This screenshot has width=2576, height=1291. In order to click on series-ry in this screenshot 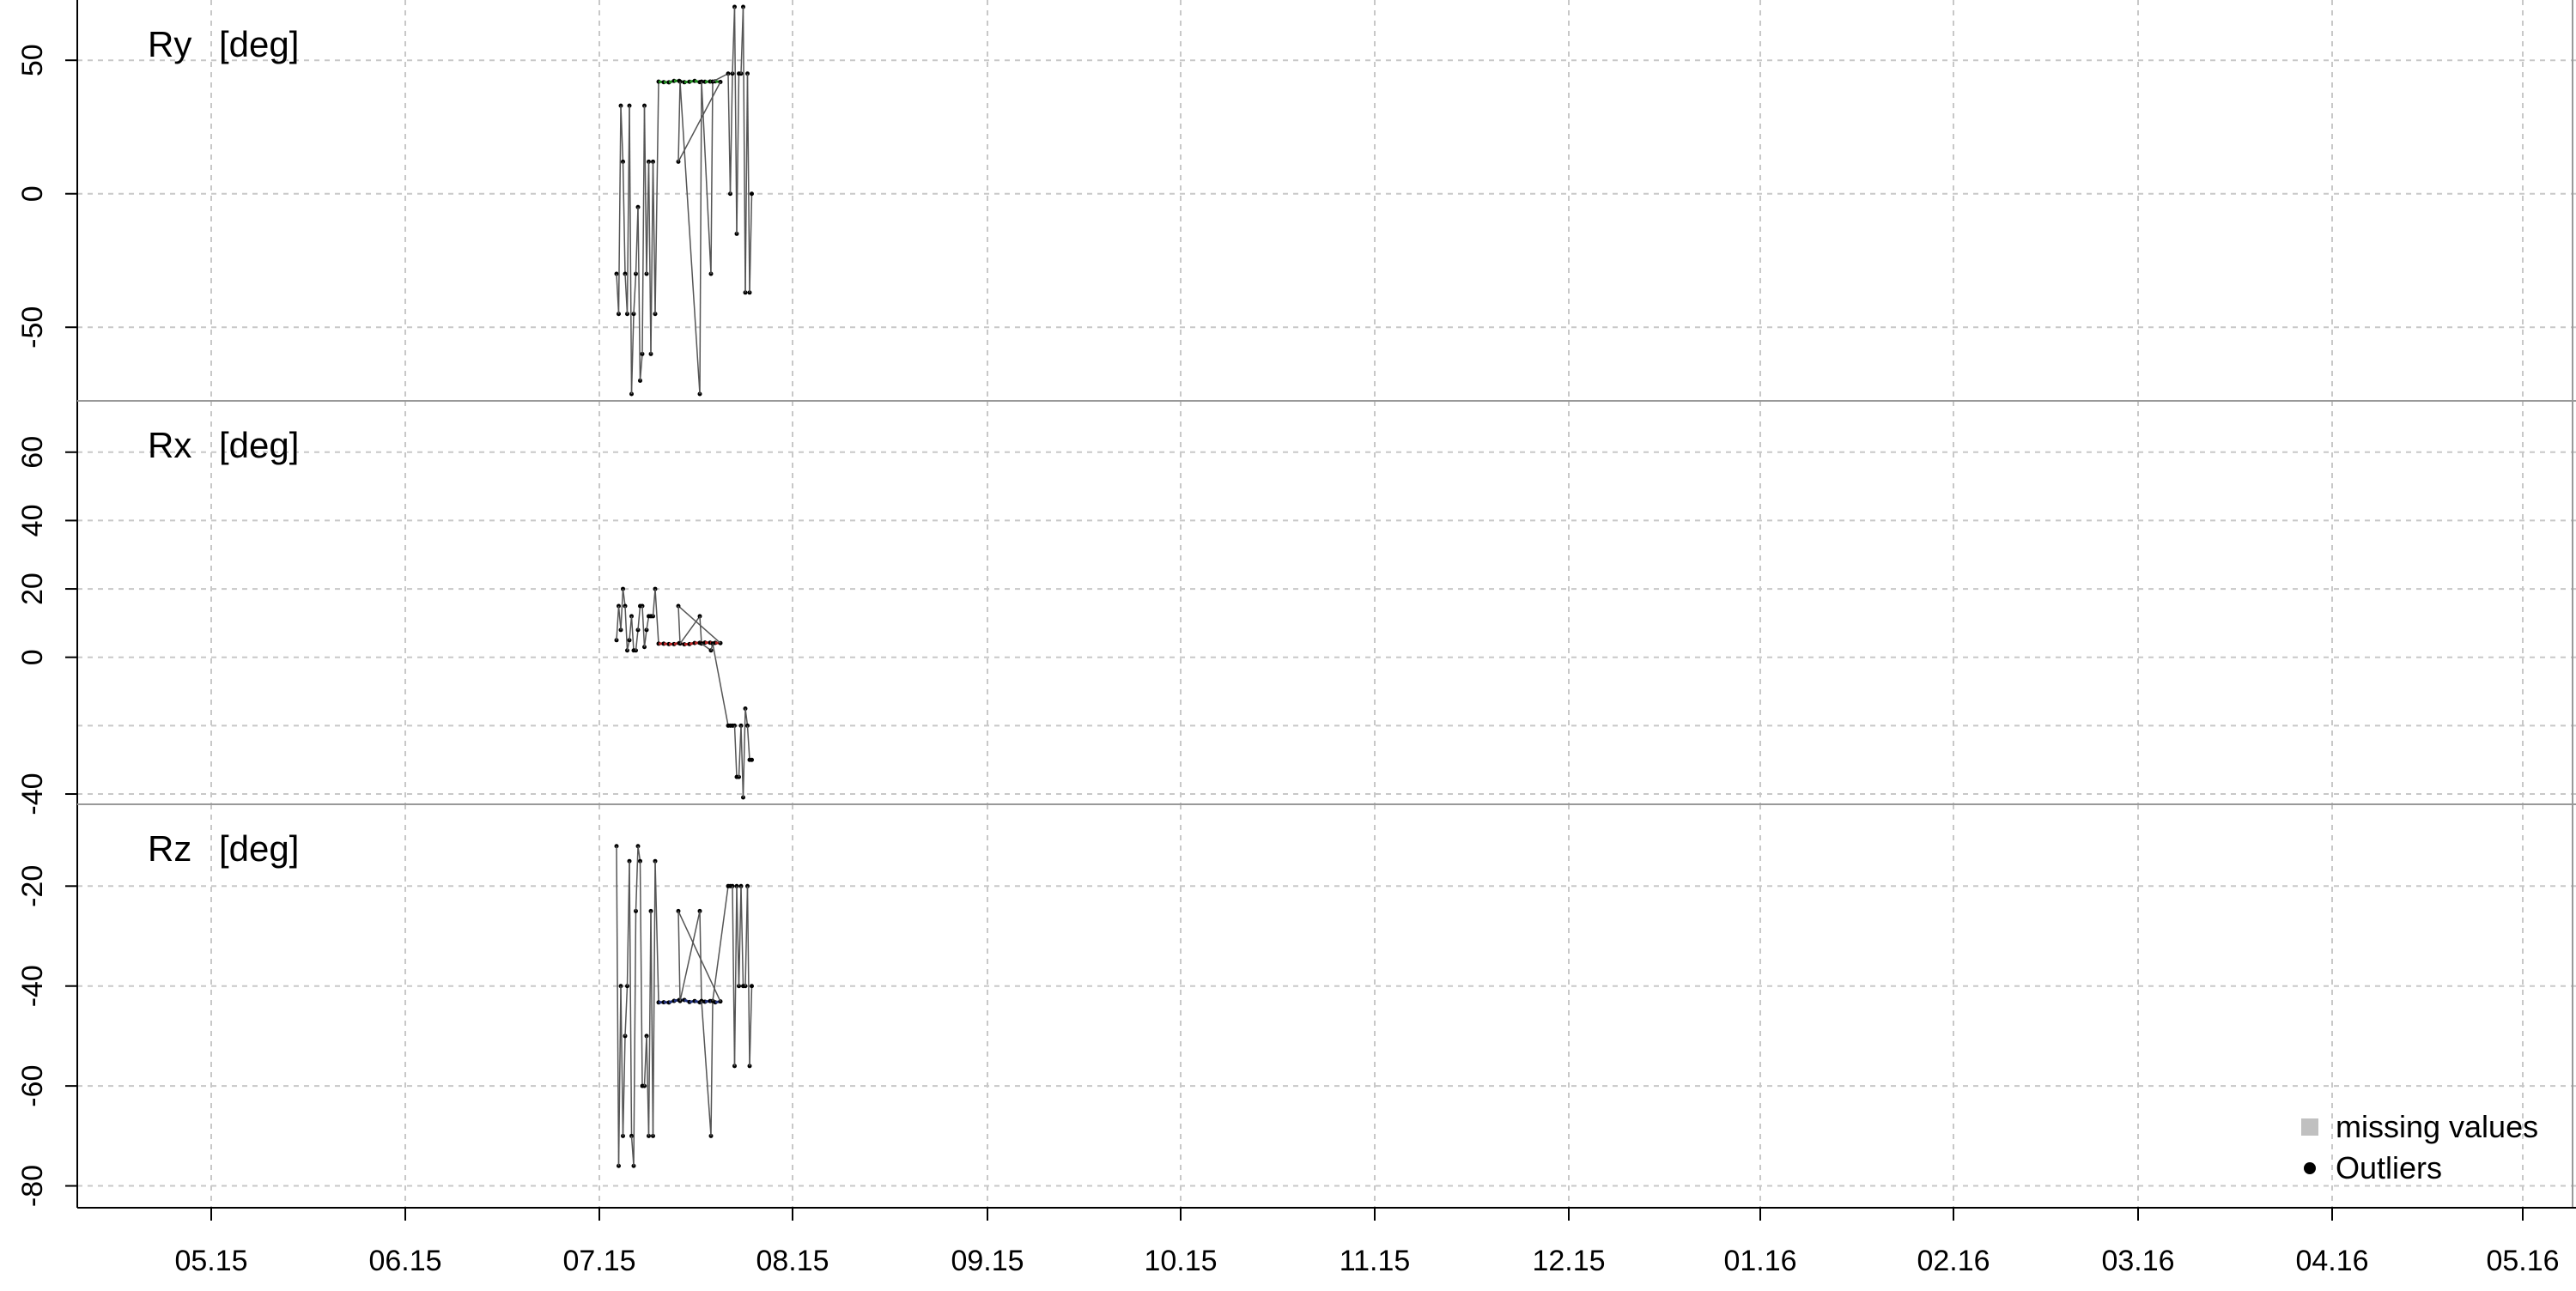, I will do `click(685, 201)`.